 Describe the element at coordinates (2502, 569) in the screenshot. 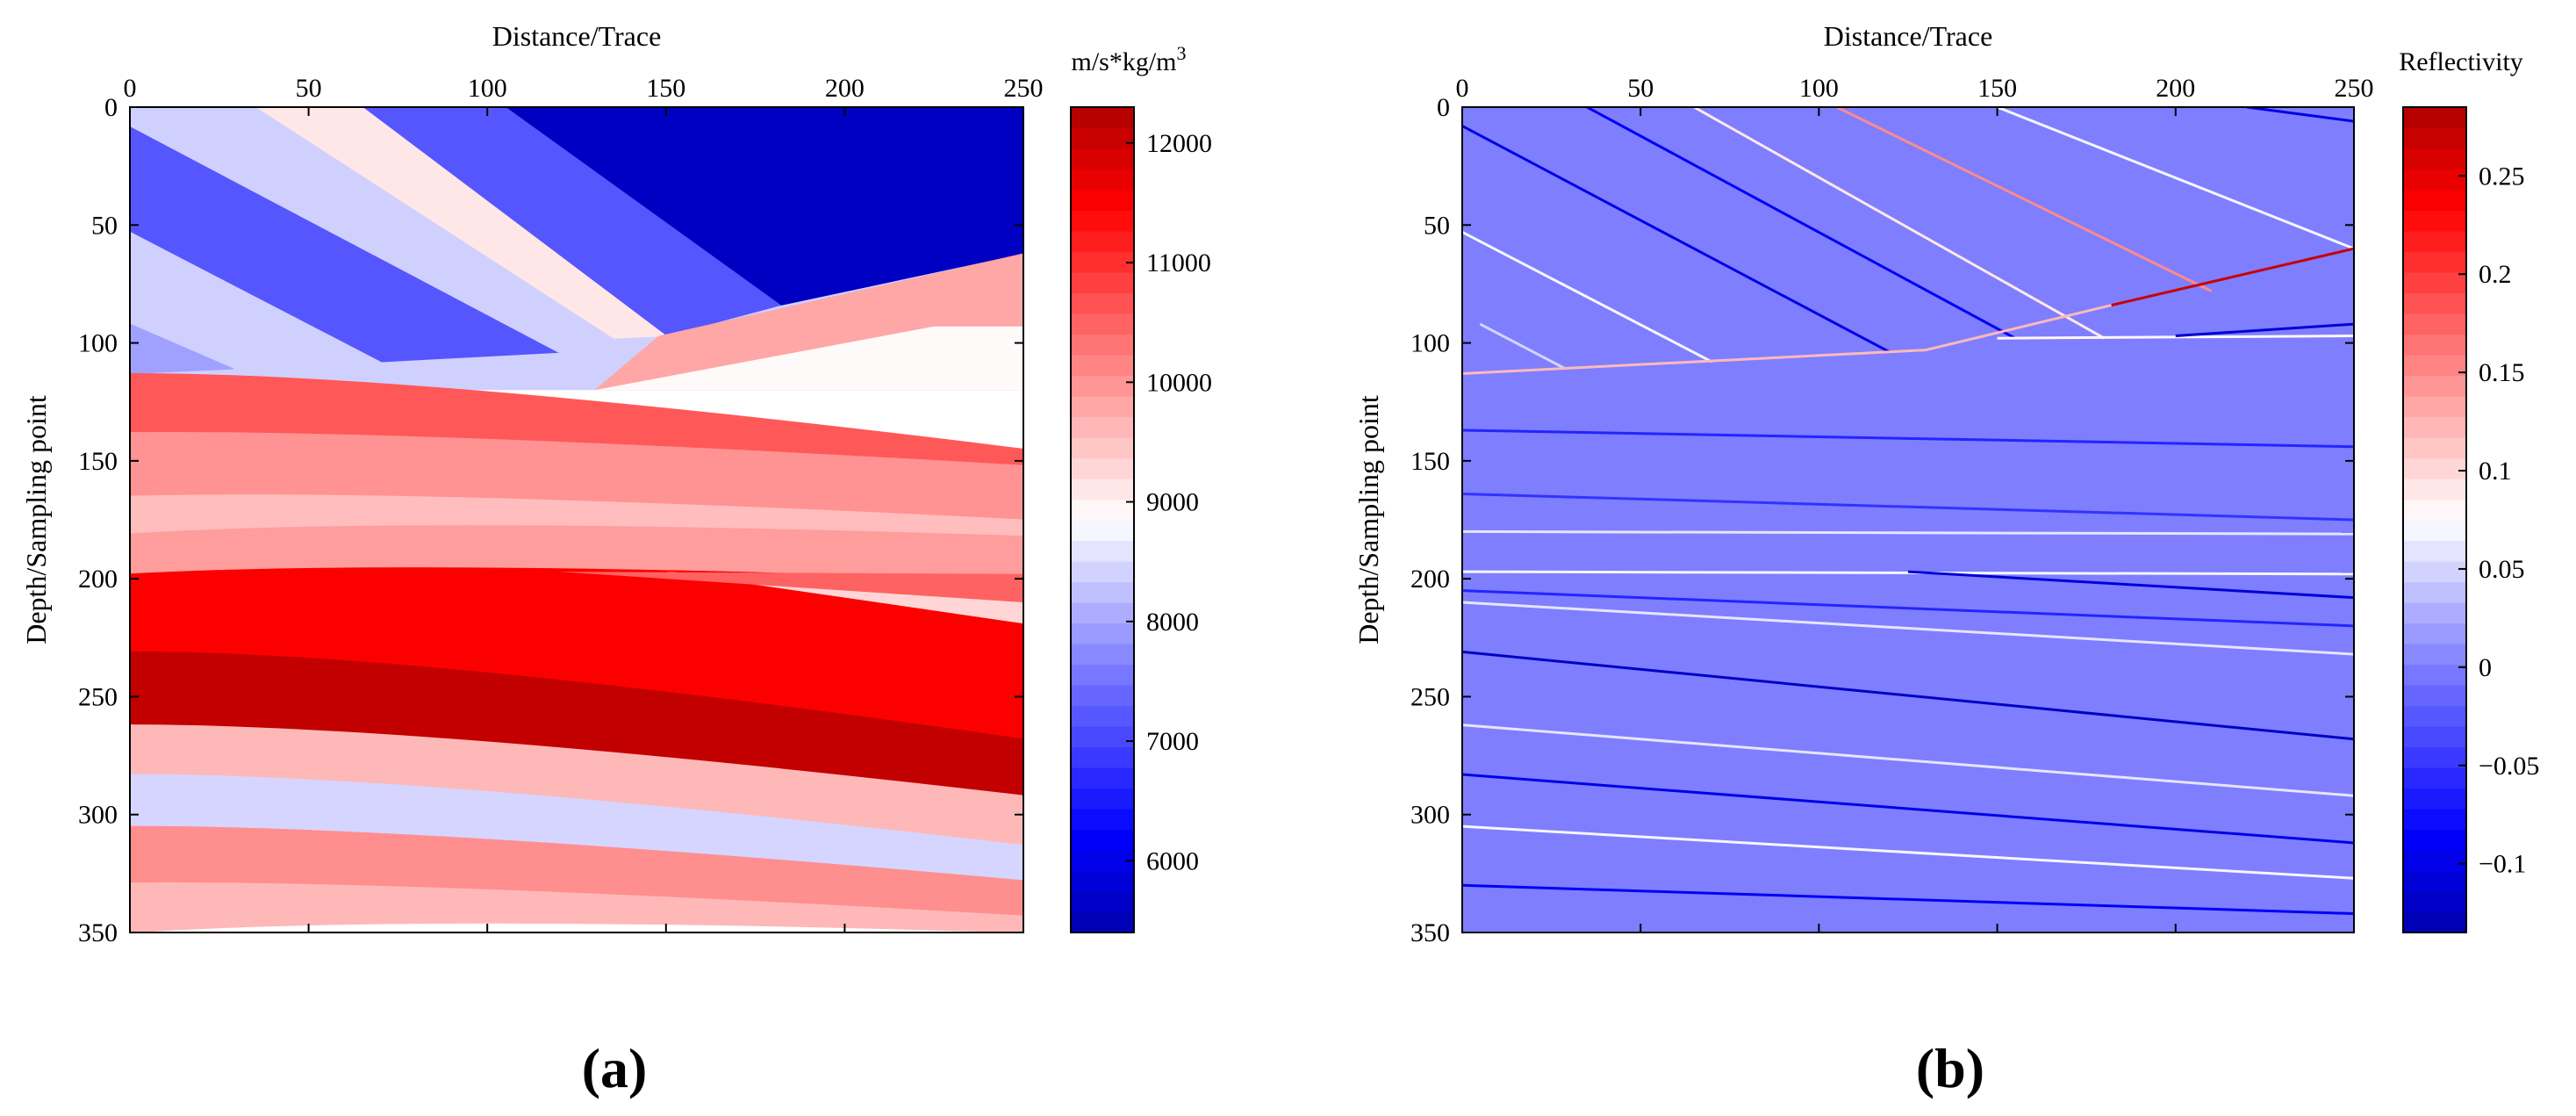

I see `colorbar-tick-label: 0.05` at that location.